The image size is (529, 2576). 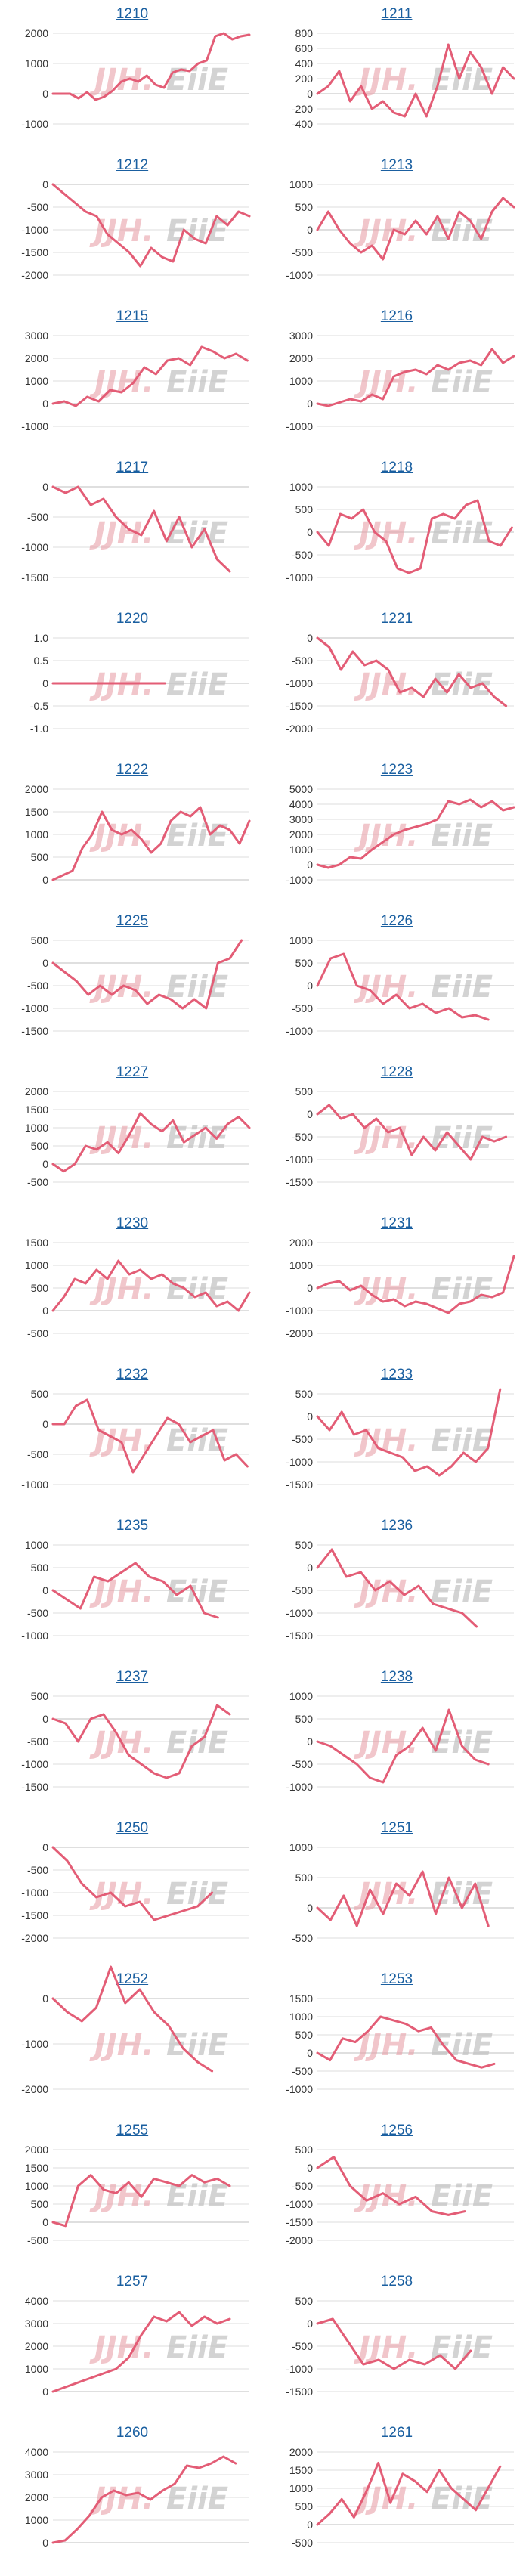 I want to click on chart-title-link: 1238, so click(x=396, y=1677).